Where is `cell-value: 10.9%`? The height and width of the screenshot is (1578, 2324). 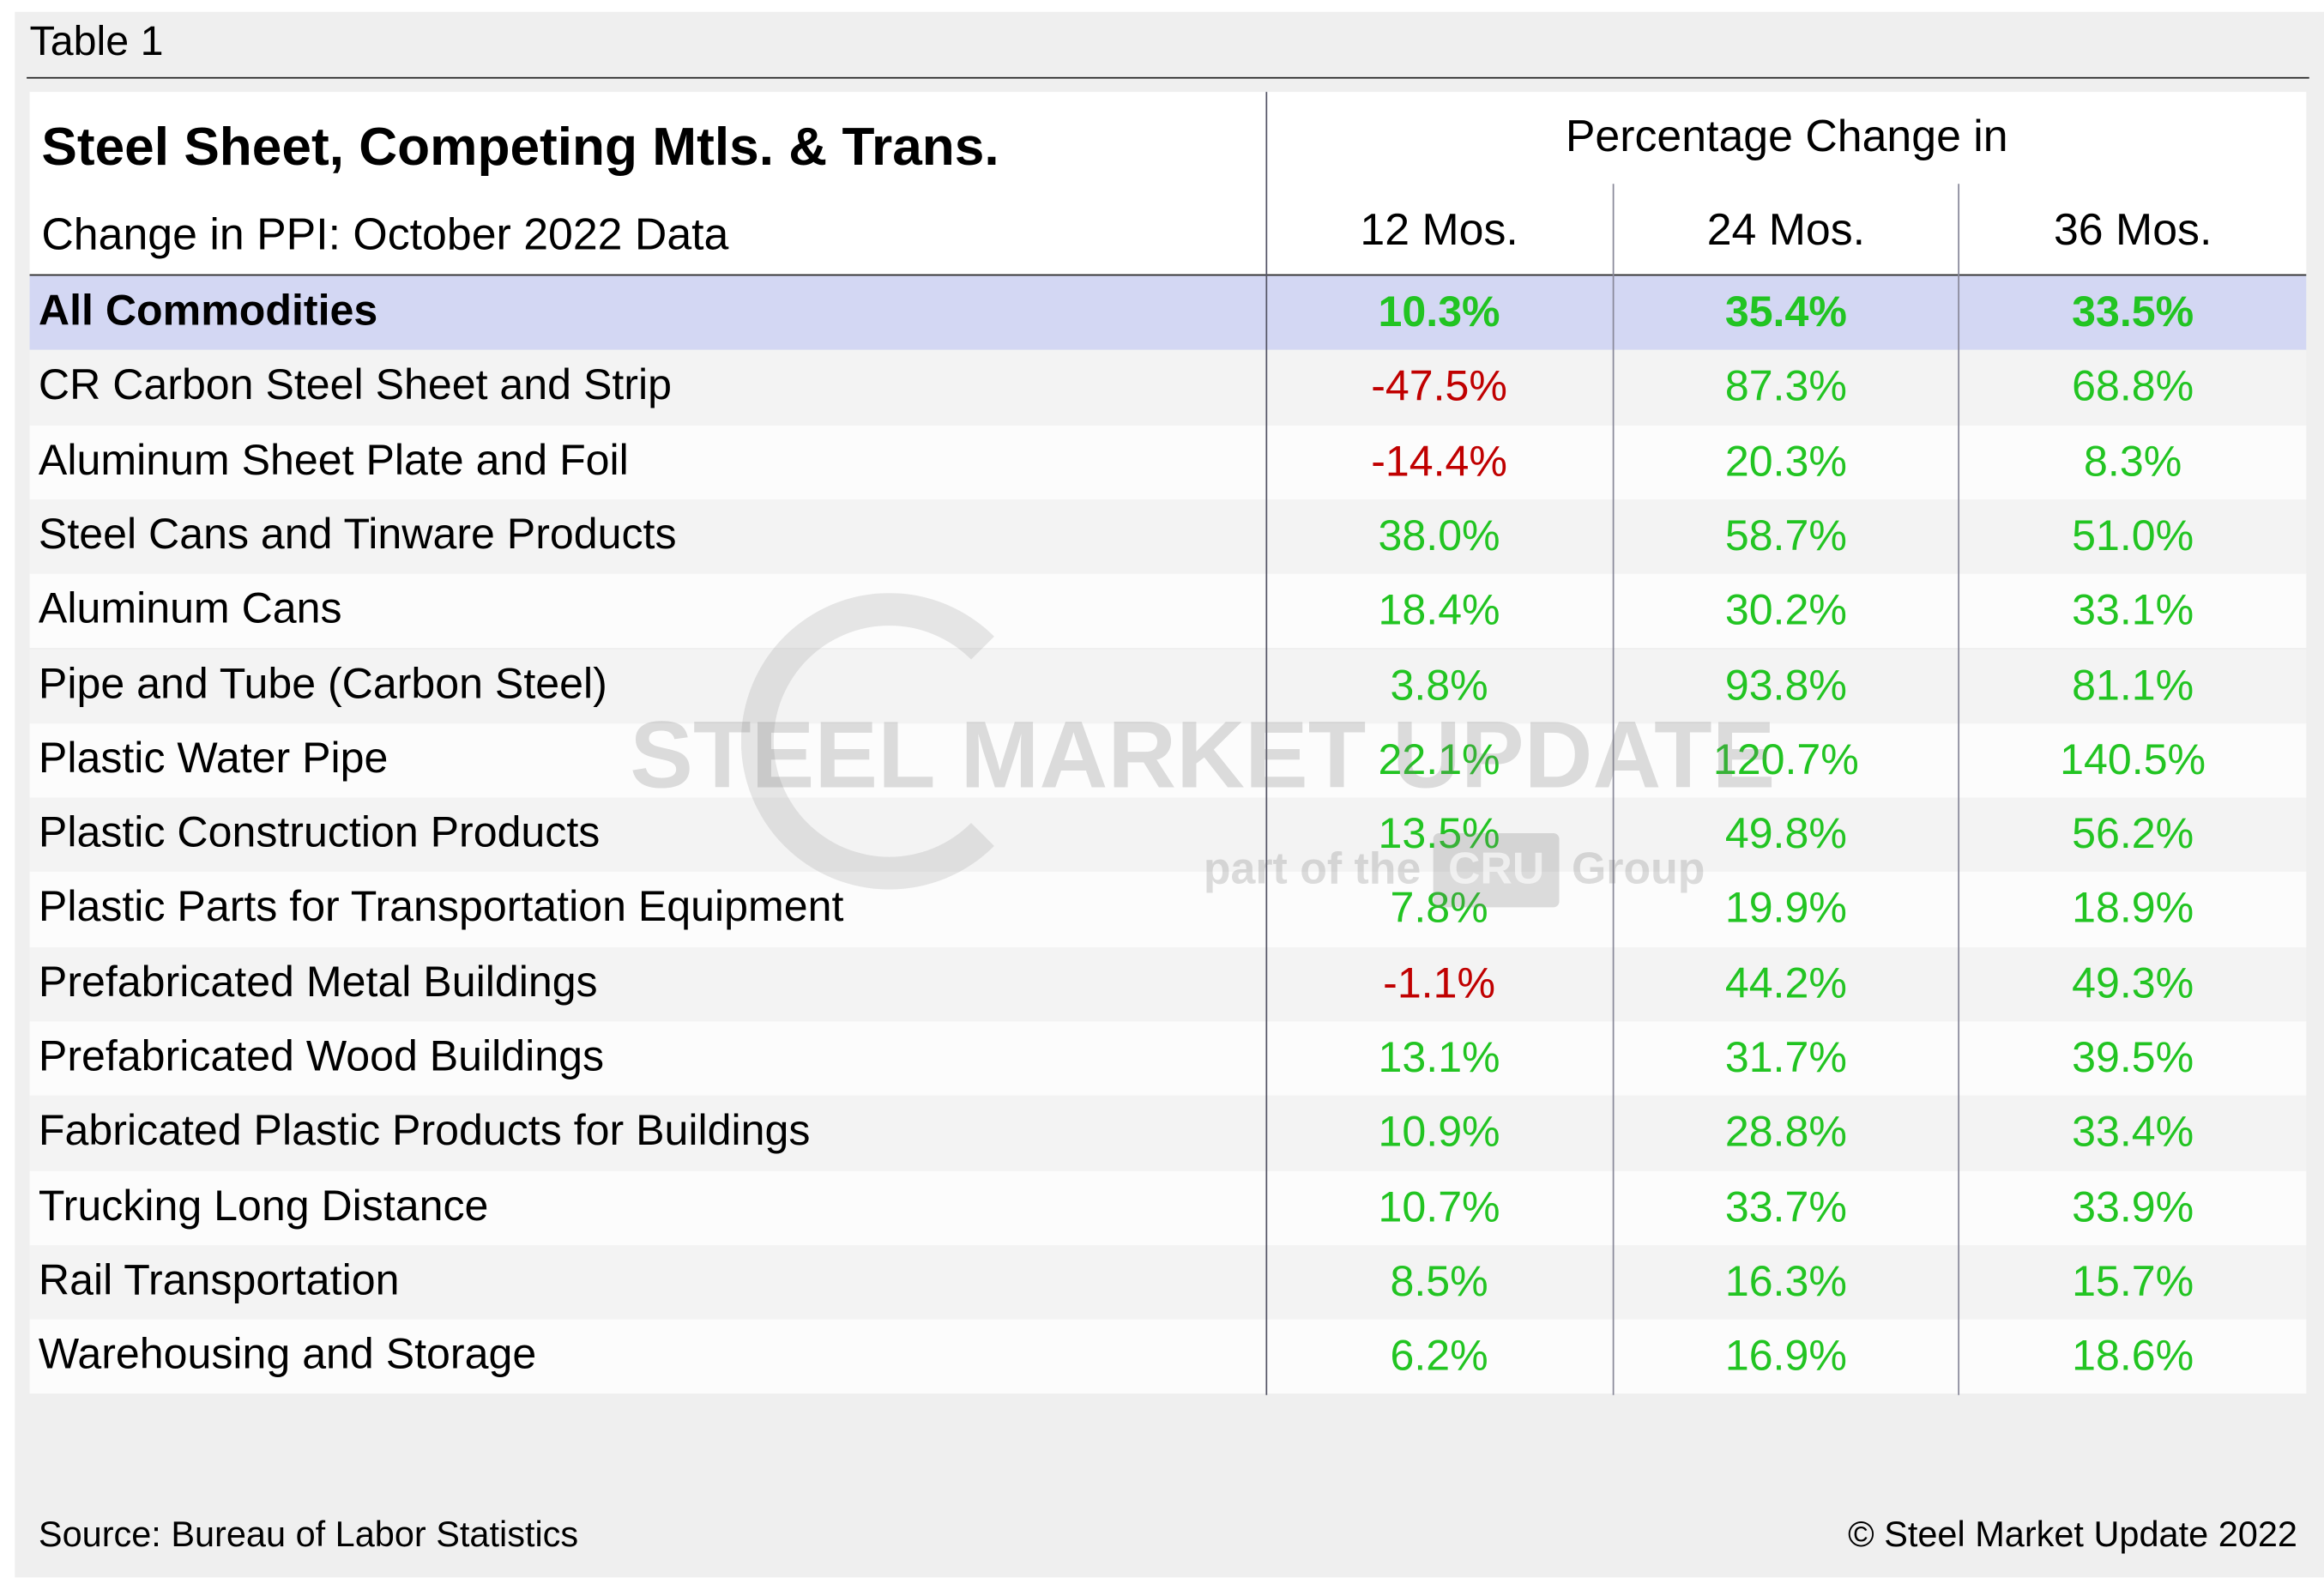
cell-value: 10.9% is located at coordinates (1439, 1133).